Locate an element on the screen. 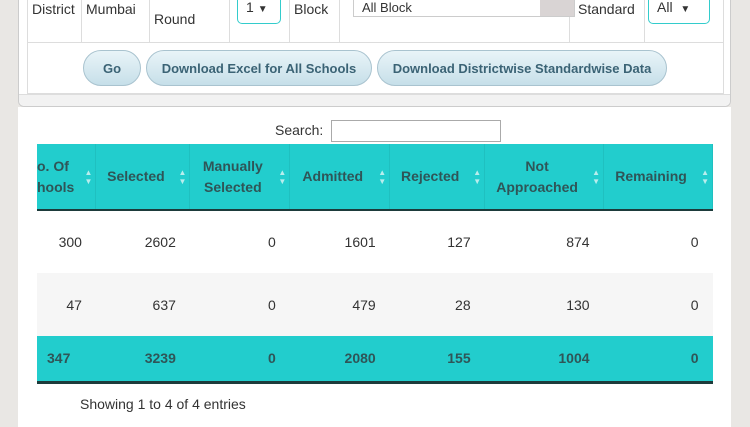 This screenshot has height=427, width=750. go-button: Go is located at coordinates (112, 68).